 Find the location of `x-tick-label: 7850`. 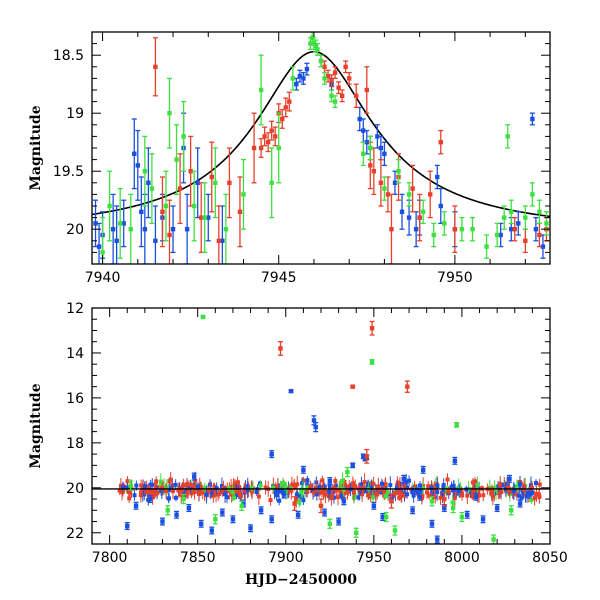

x-tick-label: 7850 is located at coordinates (198, 558).